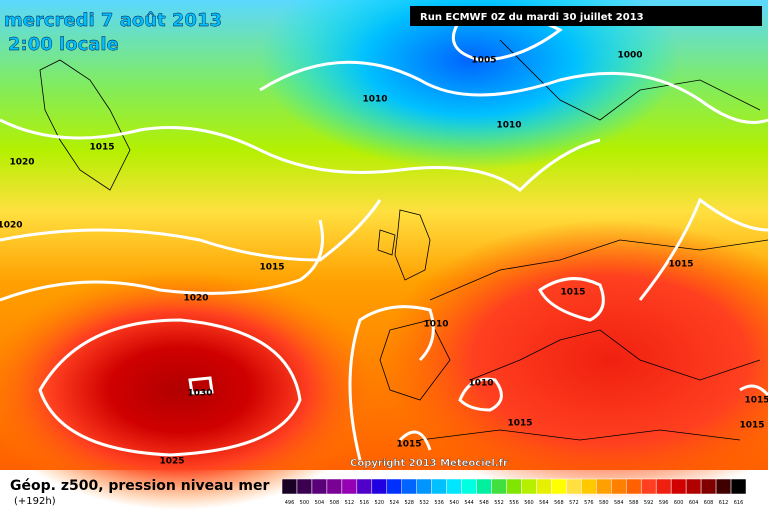  Describe the element at coordinates (380, 503) in the screenshot. I see `legend-label: 520` at that location.